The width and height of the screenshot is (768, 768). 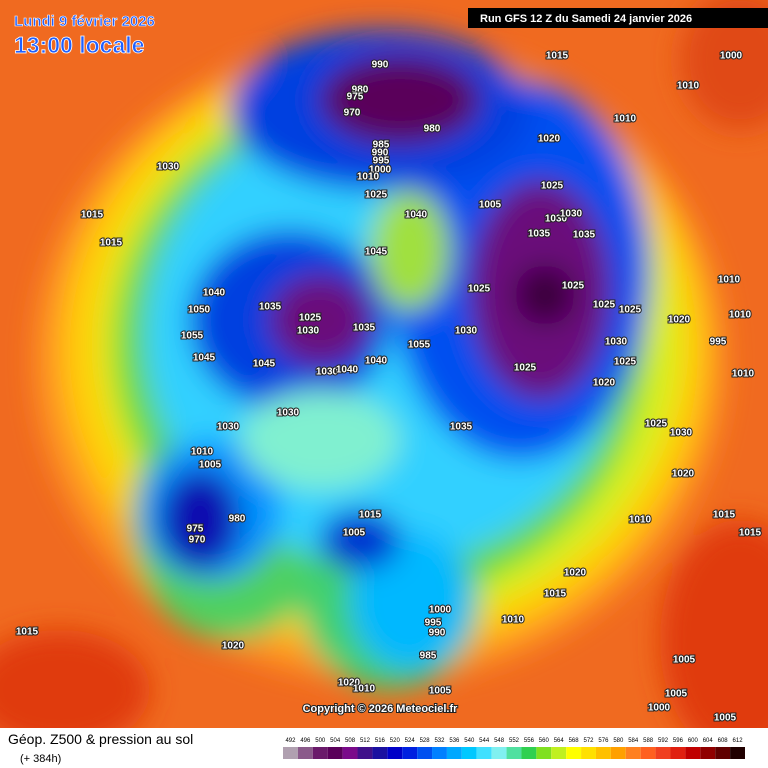 What do you see at coordinates (376, 252) in the screenshot?
I see `pressure-label: 1045` at bounding box center [376, 252].